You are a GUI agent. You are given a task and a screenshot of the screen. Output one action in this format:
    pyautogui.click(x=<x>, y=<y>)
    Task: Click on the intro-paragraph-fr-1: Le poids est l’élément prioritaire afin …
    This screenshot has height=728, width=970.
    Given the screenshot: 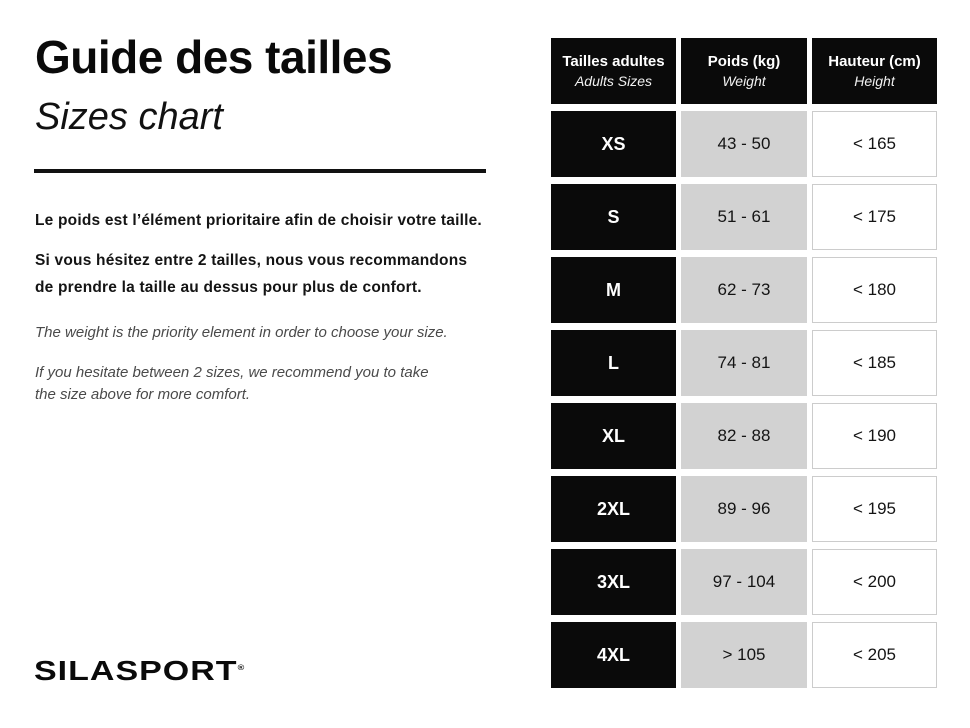 What is the action you would take?
    pyautogui.click(x=258, y=220)
    